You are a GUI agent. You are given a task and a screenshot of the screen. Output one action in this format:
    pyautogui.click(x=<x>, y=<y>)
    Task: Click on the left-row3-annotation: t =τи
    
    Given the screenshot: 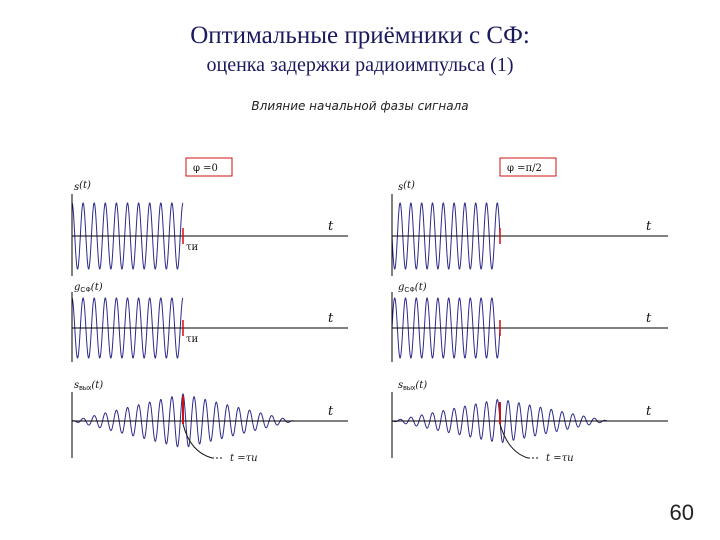 What is the action you would take?
    pyautogui.click(x=244, y=458)
    